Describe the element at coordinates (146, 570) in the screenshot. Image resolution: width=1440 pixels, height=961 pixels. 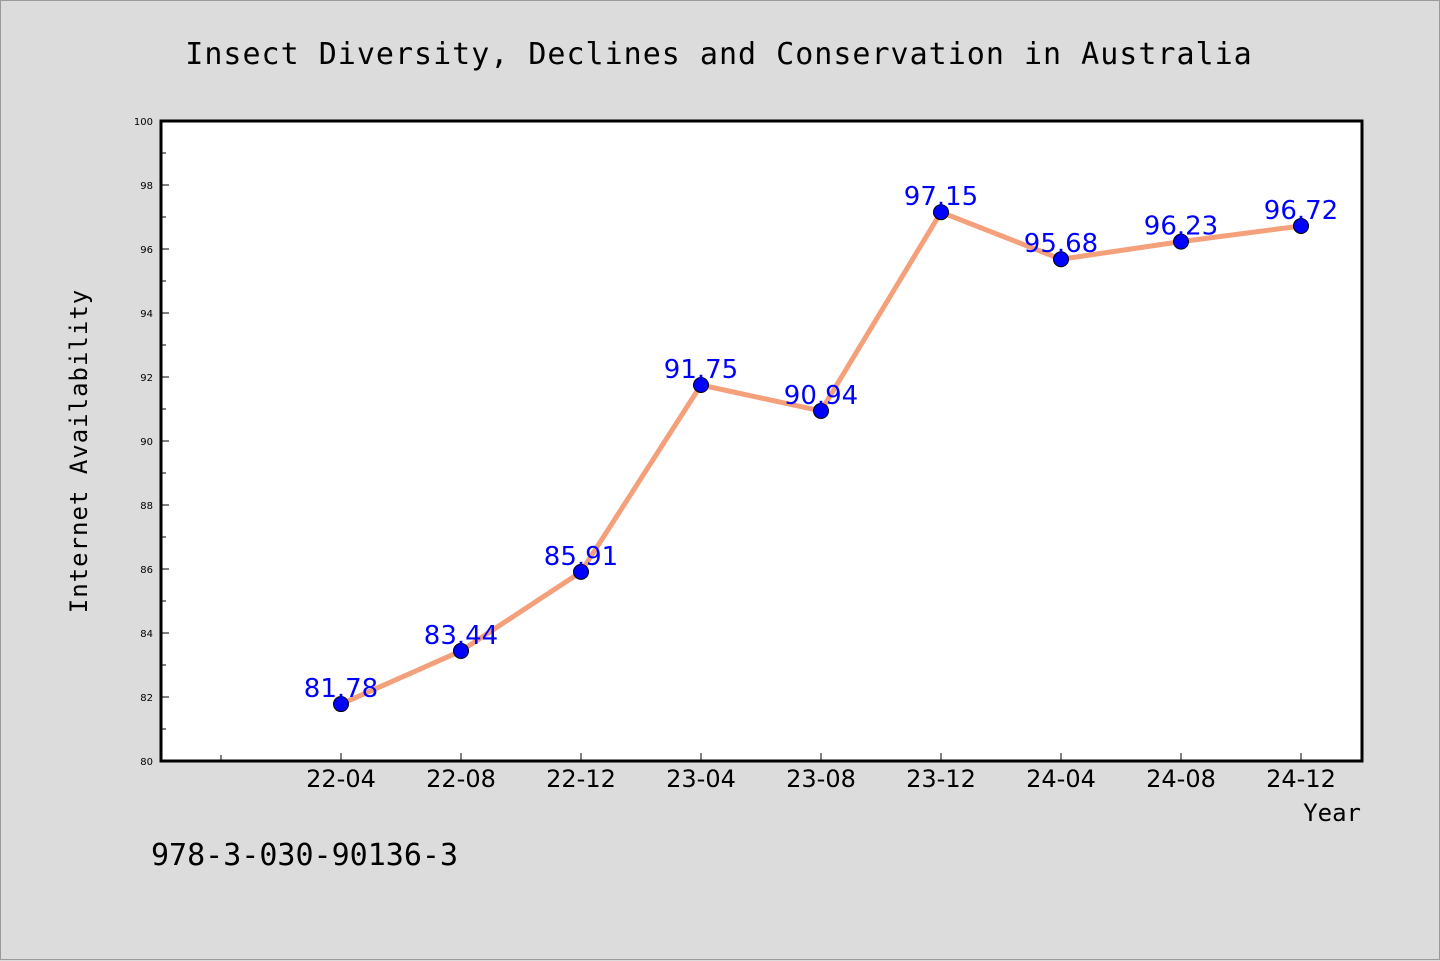
I see `y-tick-label: 86` at that location.